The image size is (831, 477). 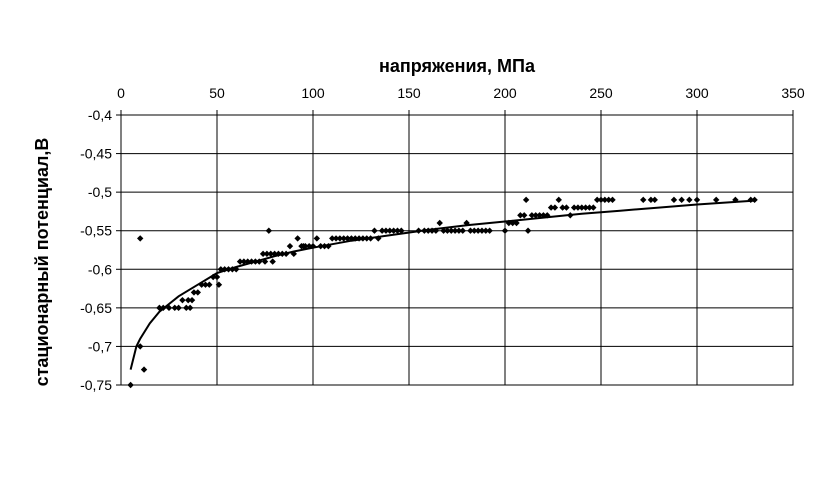 What do you see at coordinates (100, 346) in the screenshot?
I see `y-tick-label: -0,7` at bounding box center [100, 346].